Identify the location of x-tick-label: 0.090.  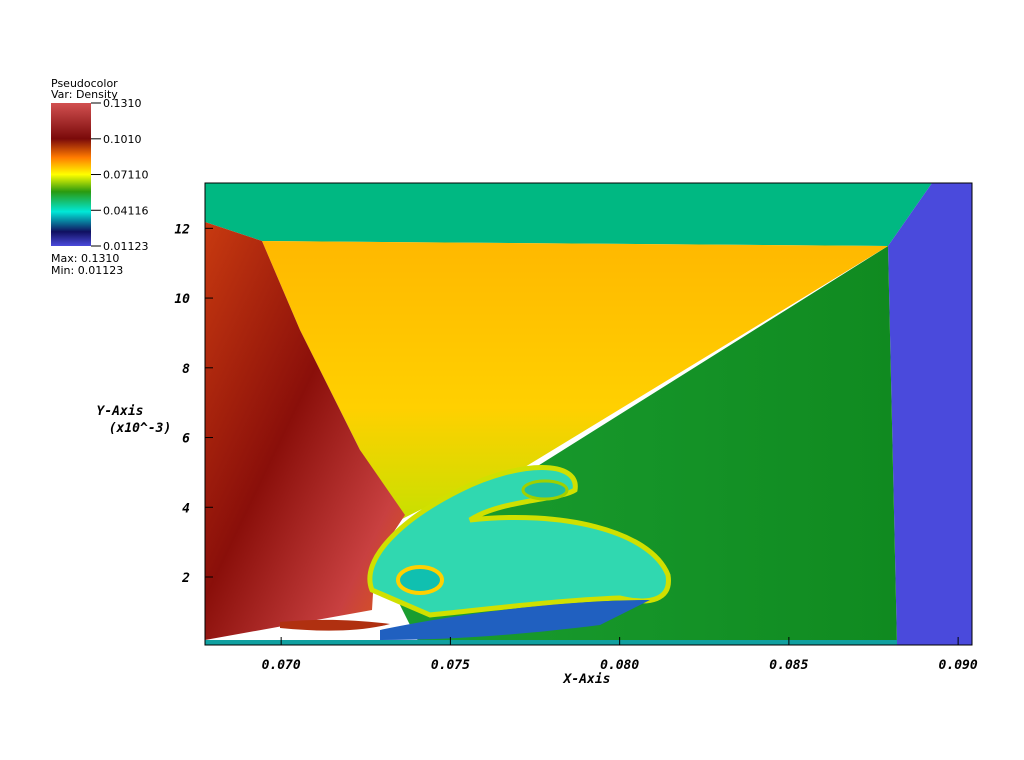
(958, 665).